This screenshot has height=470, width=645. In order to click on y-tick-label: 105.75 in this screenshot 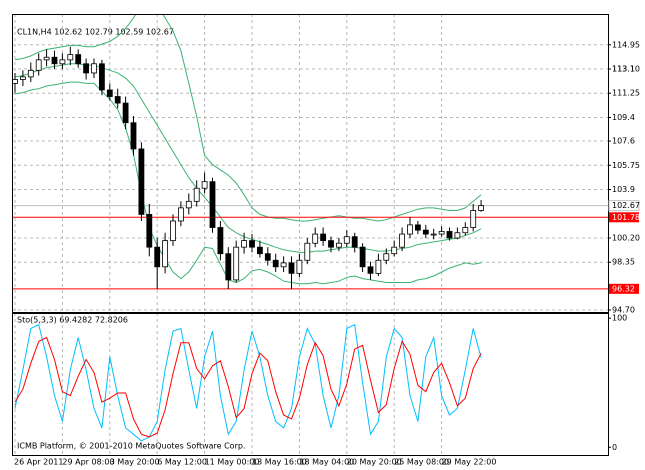, I will do `click(626, 165)`.